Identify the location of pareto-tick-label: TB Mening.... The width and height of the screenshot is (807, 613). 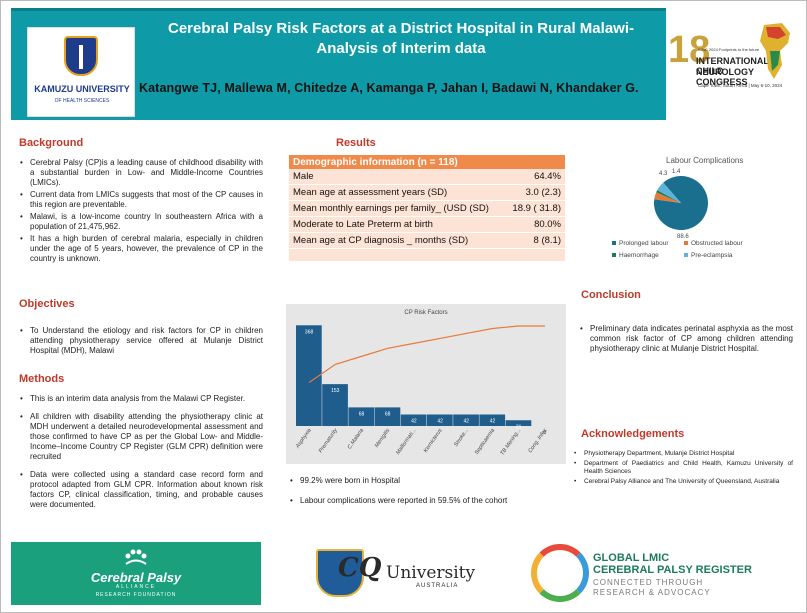
(511, 442).